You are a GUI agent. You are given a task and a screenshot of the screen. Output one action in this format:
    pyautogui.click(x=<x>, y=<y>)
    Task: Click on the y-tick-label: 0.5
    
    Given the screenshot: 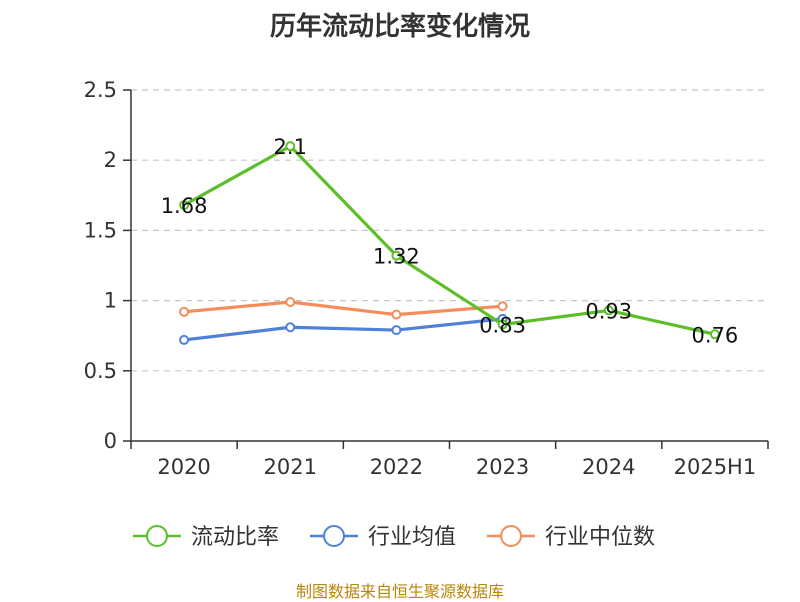 What is the action you would take?
    pyautogui.click(x=100, y=371)
    